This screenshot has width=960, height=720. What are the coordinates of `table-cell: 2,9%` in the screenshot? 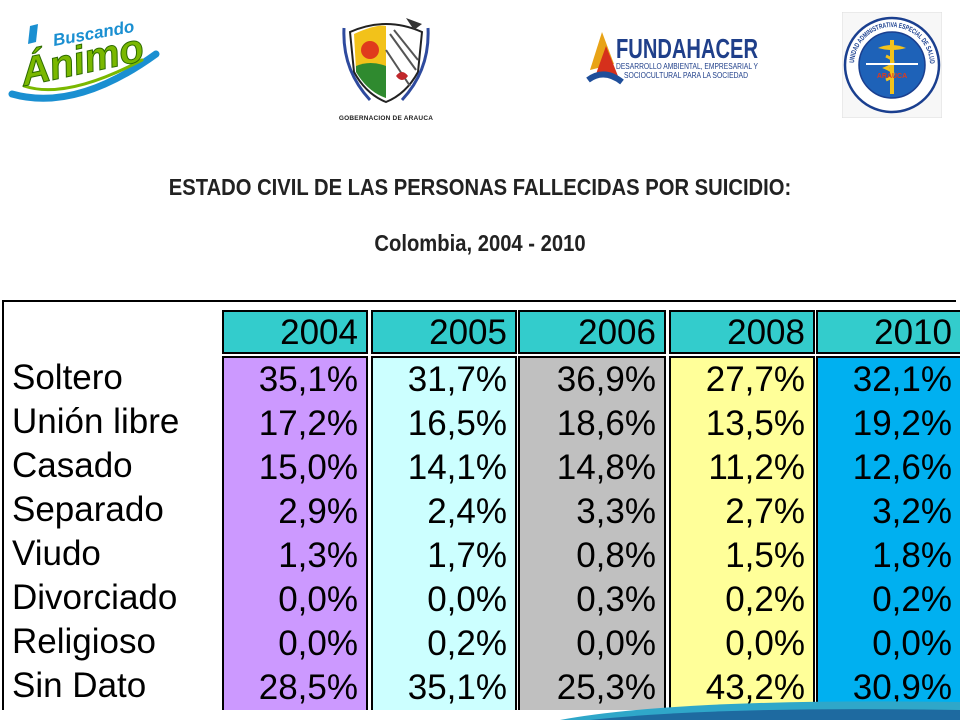 It's located at (318, 511).